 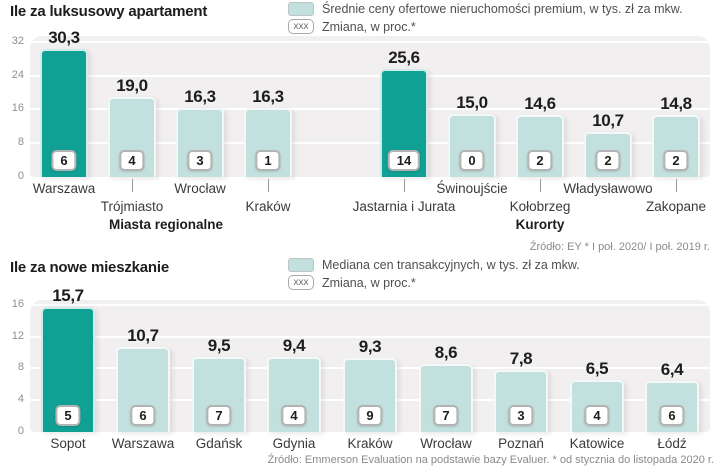 What do you see at coordinates (20, 399) in the screenshot?
I see `y-axis-tick-label: 4` at bounding box center [20, 399].